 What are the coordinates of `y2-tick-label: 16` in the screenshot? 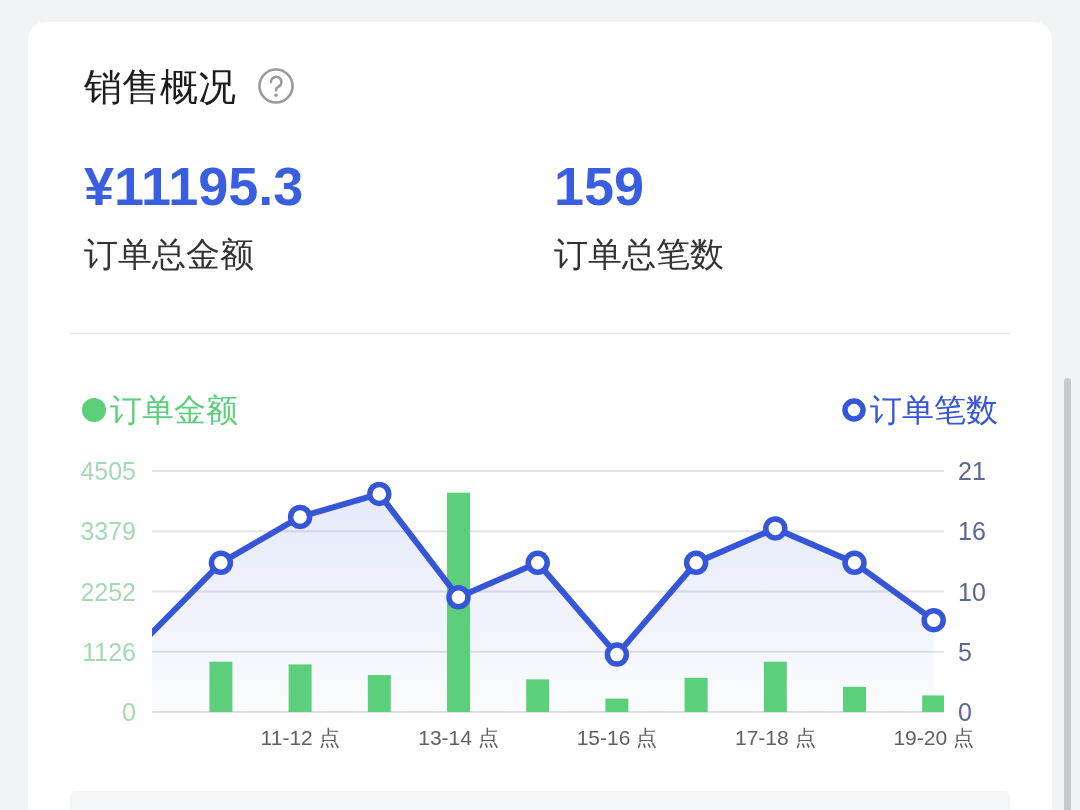 It's located at (972, 531).